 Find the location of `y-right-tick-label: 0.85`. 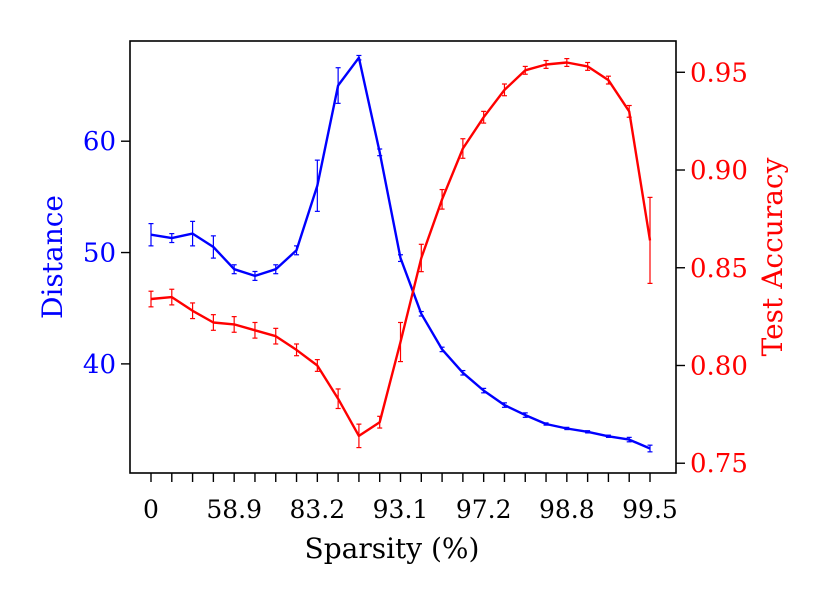

y-right-tick-label: 0.85 is located at coordinates (719, 269).